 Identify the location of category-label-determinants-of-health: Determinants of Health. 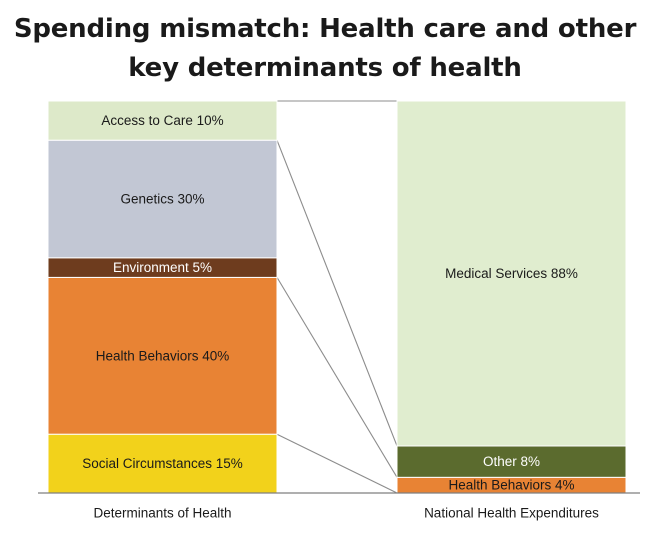
(162, 513).